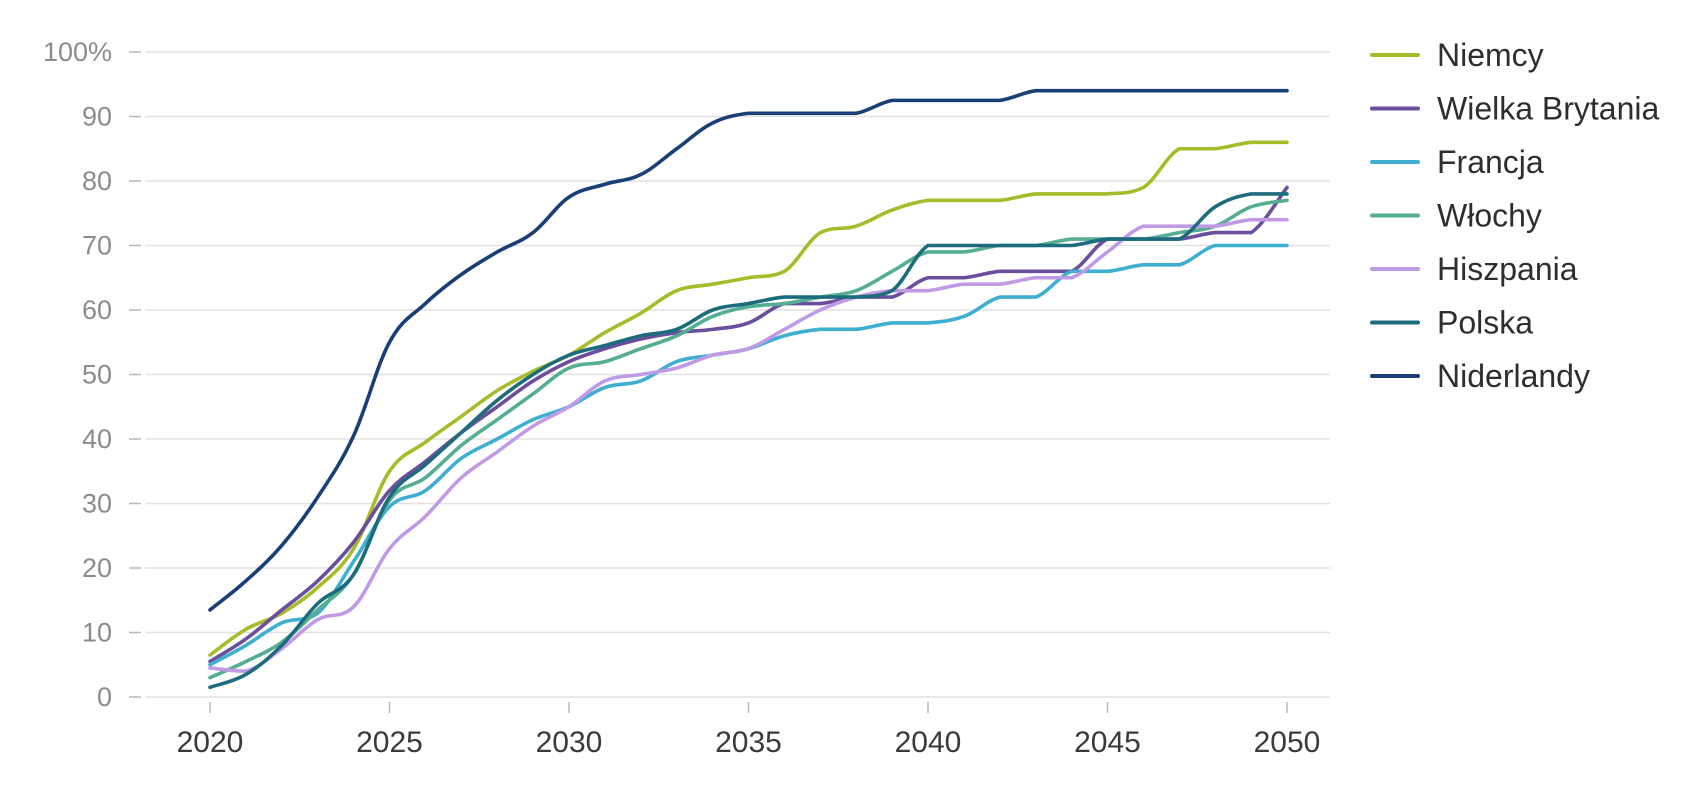 The image size is (1701, 789). I want to click on legend-label: Hiszpania, so click(1507, 269).